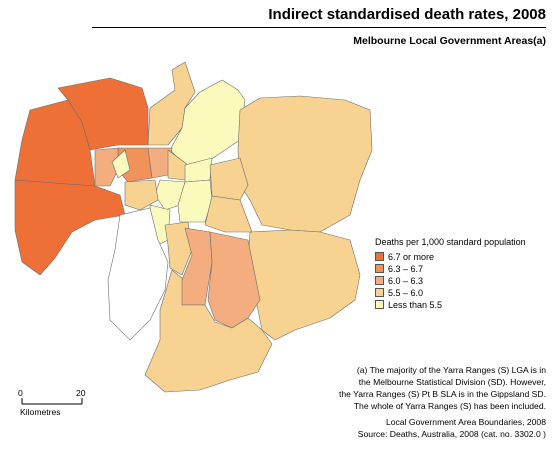 This screenshot has height=454, width=556. Describe the element at coordinates (407, 14) in the screenshot. I see `map-title: Indirect standardised death rates, 2008` at that location.